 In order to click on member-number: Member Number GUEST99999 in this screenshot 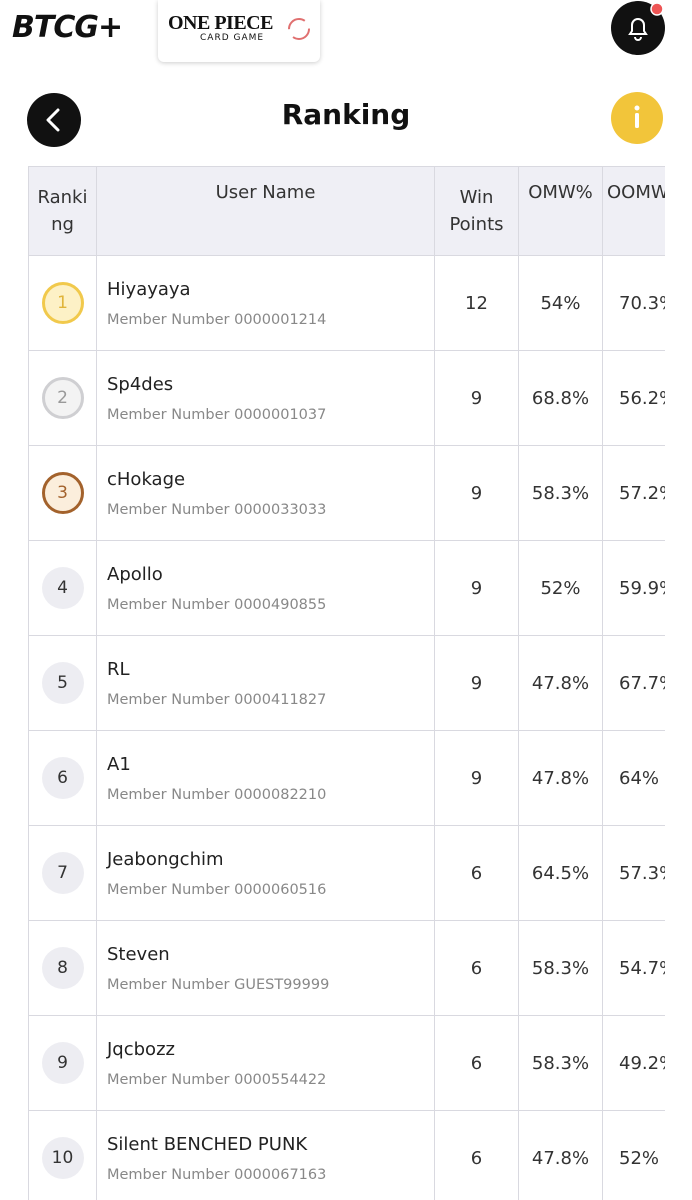, I will do `click(218, 984)`.